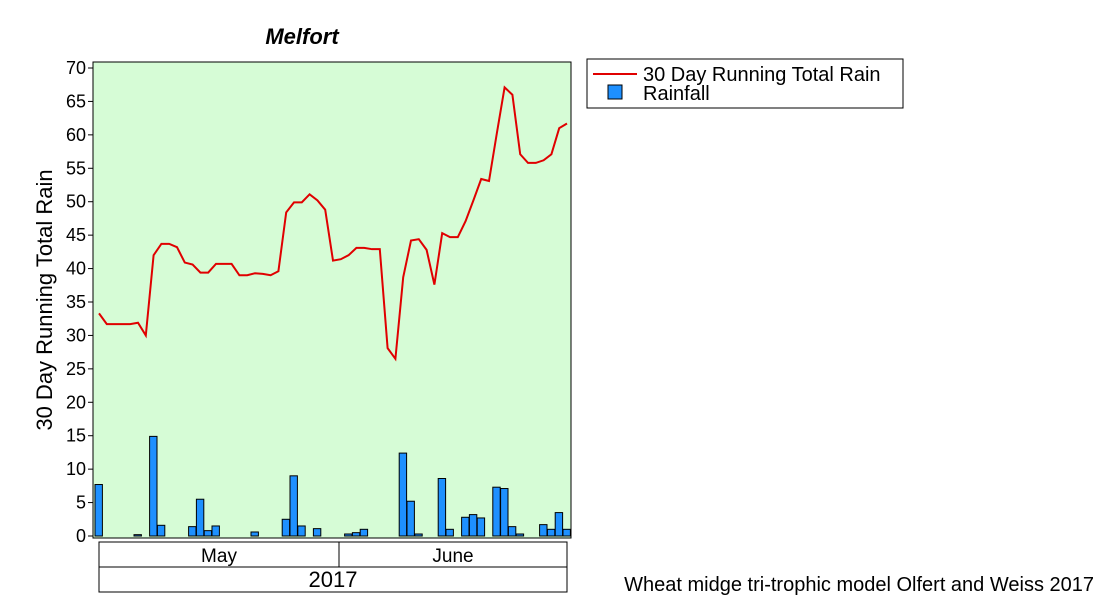 The height and width of the screenshot is (613, 1105). I want to click on year-label: 2017, so click(333, 579).